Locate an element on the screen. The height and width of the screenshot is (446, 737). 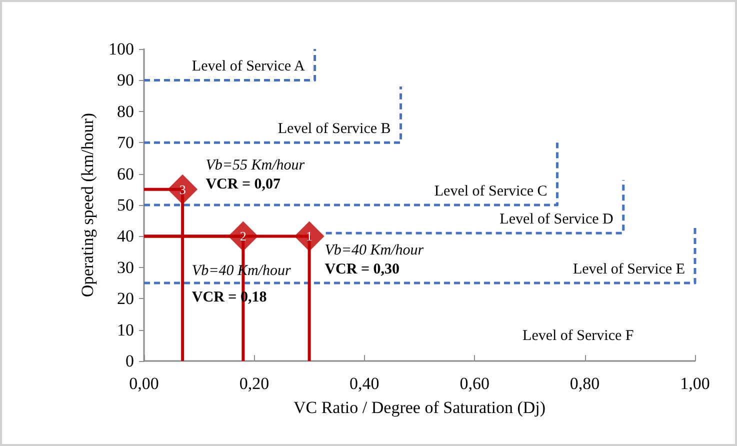
y-tick-label: 100 is located at coordinates (121, 49).